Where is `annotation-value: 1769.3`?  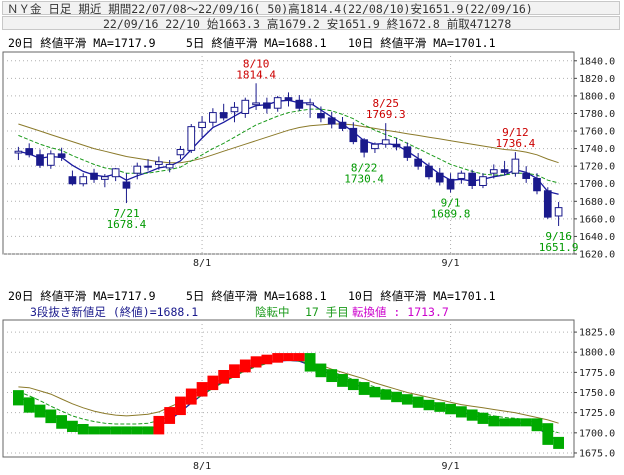
annotation-value: 1769.3 is located at coordinates (386, 114).